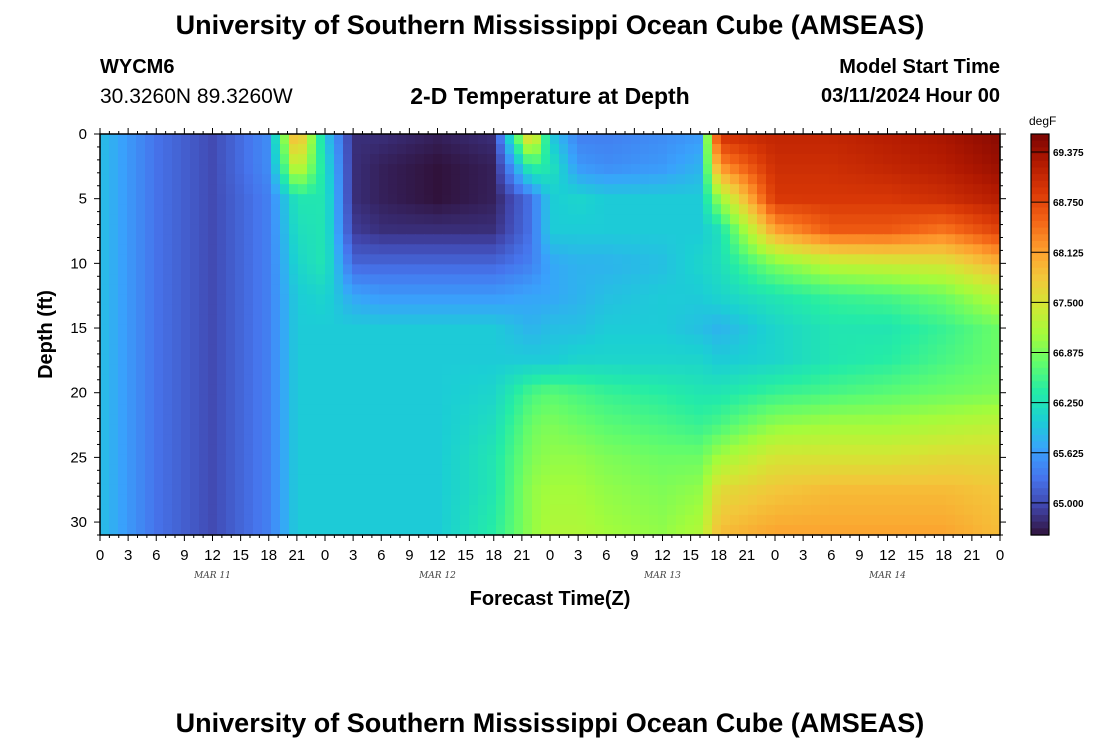 The height and width of the screenshot is (750, 1100). I want to click on chart-subtitle: 2-D Temperature at Depth, so click(550, 96).